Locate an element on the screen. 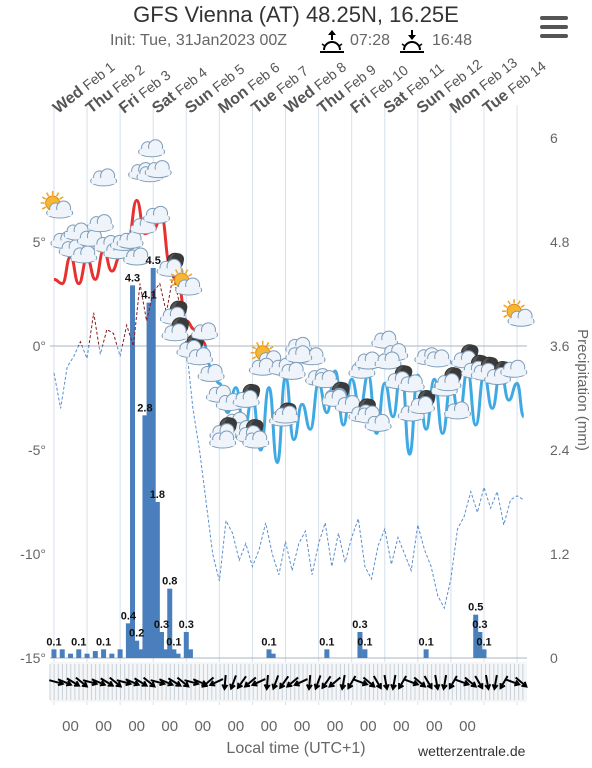  day-weekday: Fri is located at coordinates (361, 104).